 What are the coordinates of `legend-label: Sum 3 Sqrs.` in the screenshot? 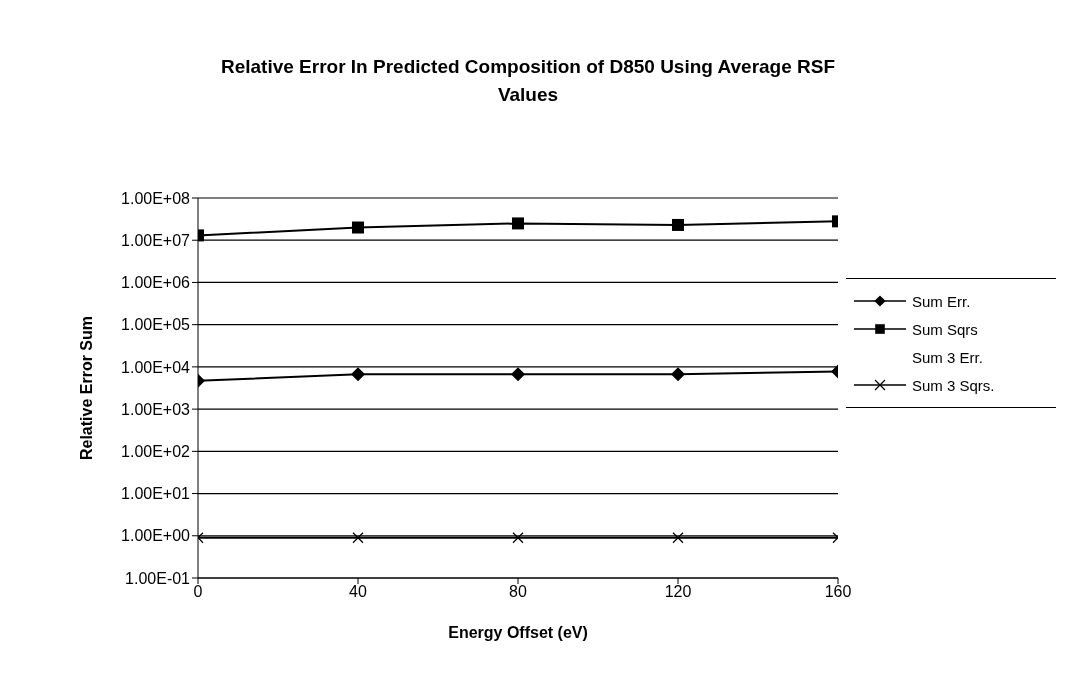 It's located at (953, 385).